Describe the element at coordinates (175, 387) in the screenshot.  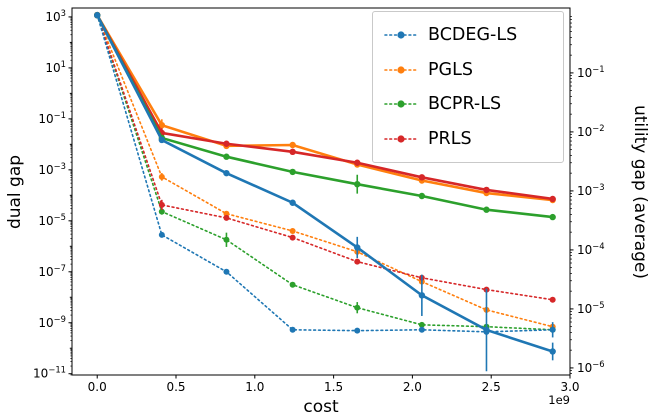
I see `x-tick-label: 0.5` at that location.